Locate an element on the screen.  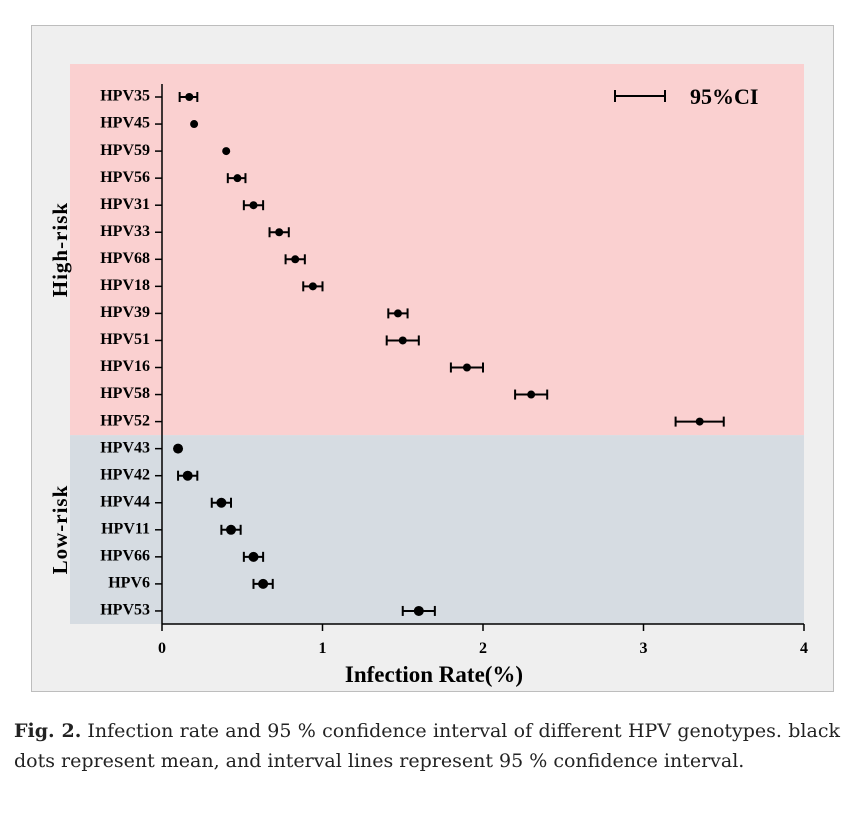
x-tick-label: 2 is located at coordinates (483, 648).